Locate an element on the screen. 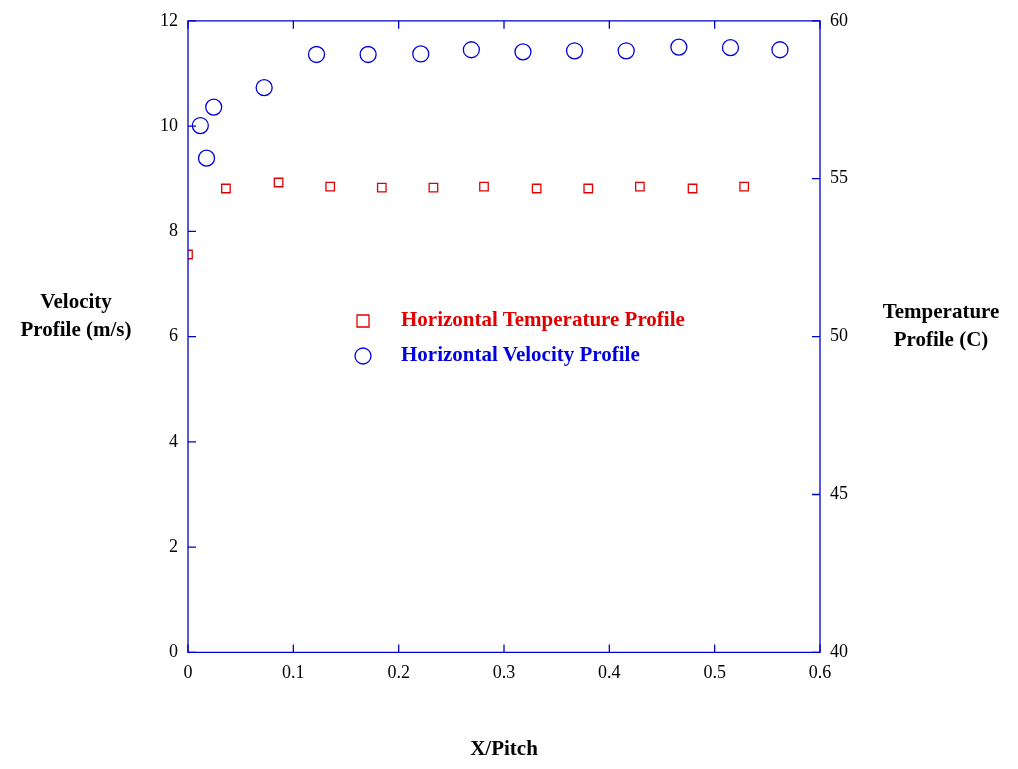  y2-axis-title: Temperature Profile (C) is located at coordinates (941, 325).